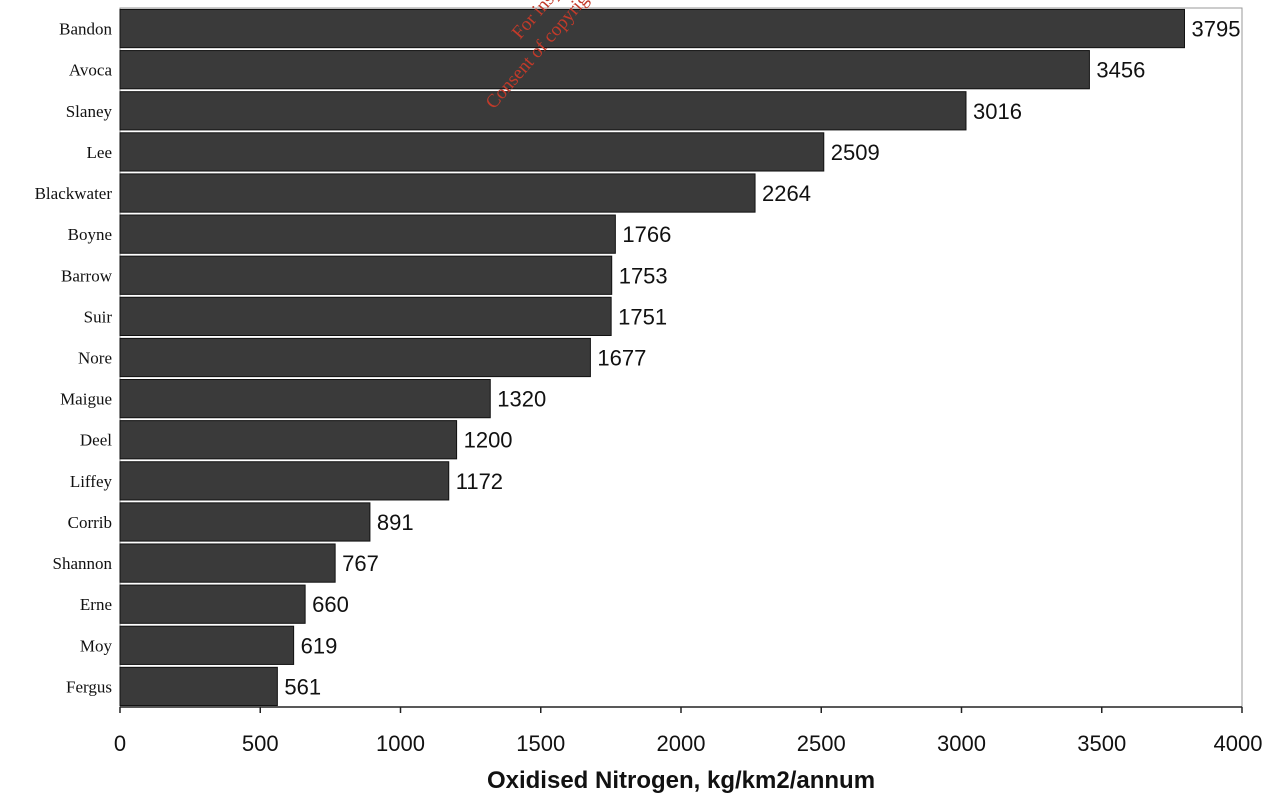  What do you see at coordinates (521, 399) in the screenshot?
I see `value-label-maigue: 1320` at bounding box center [521, 399].